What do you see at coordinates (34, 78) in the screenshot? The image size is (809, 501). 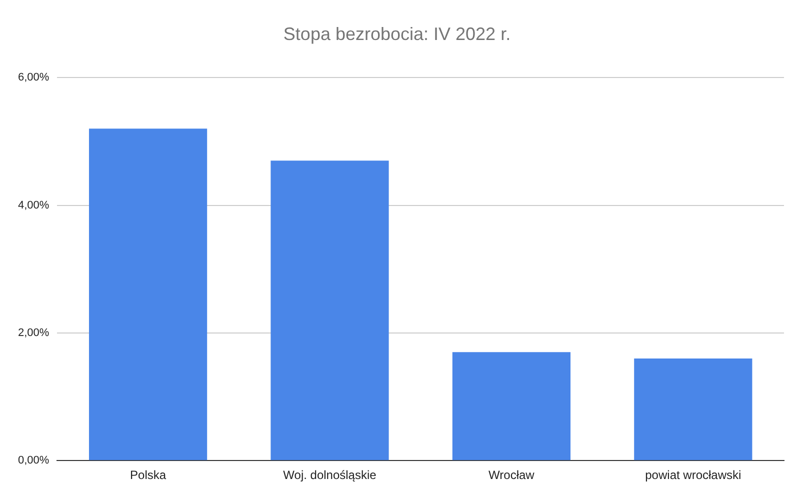 I see `y-tick-label: 6,00%` at bounding box center [34, 78].